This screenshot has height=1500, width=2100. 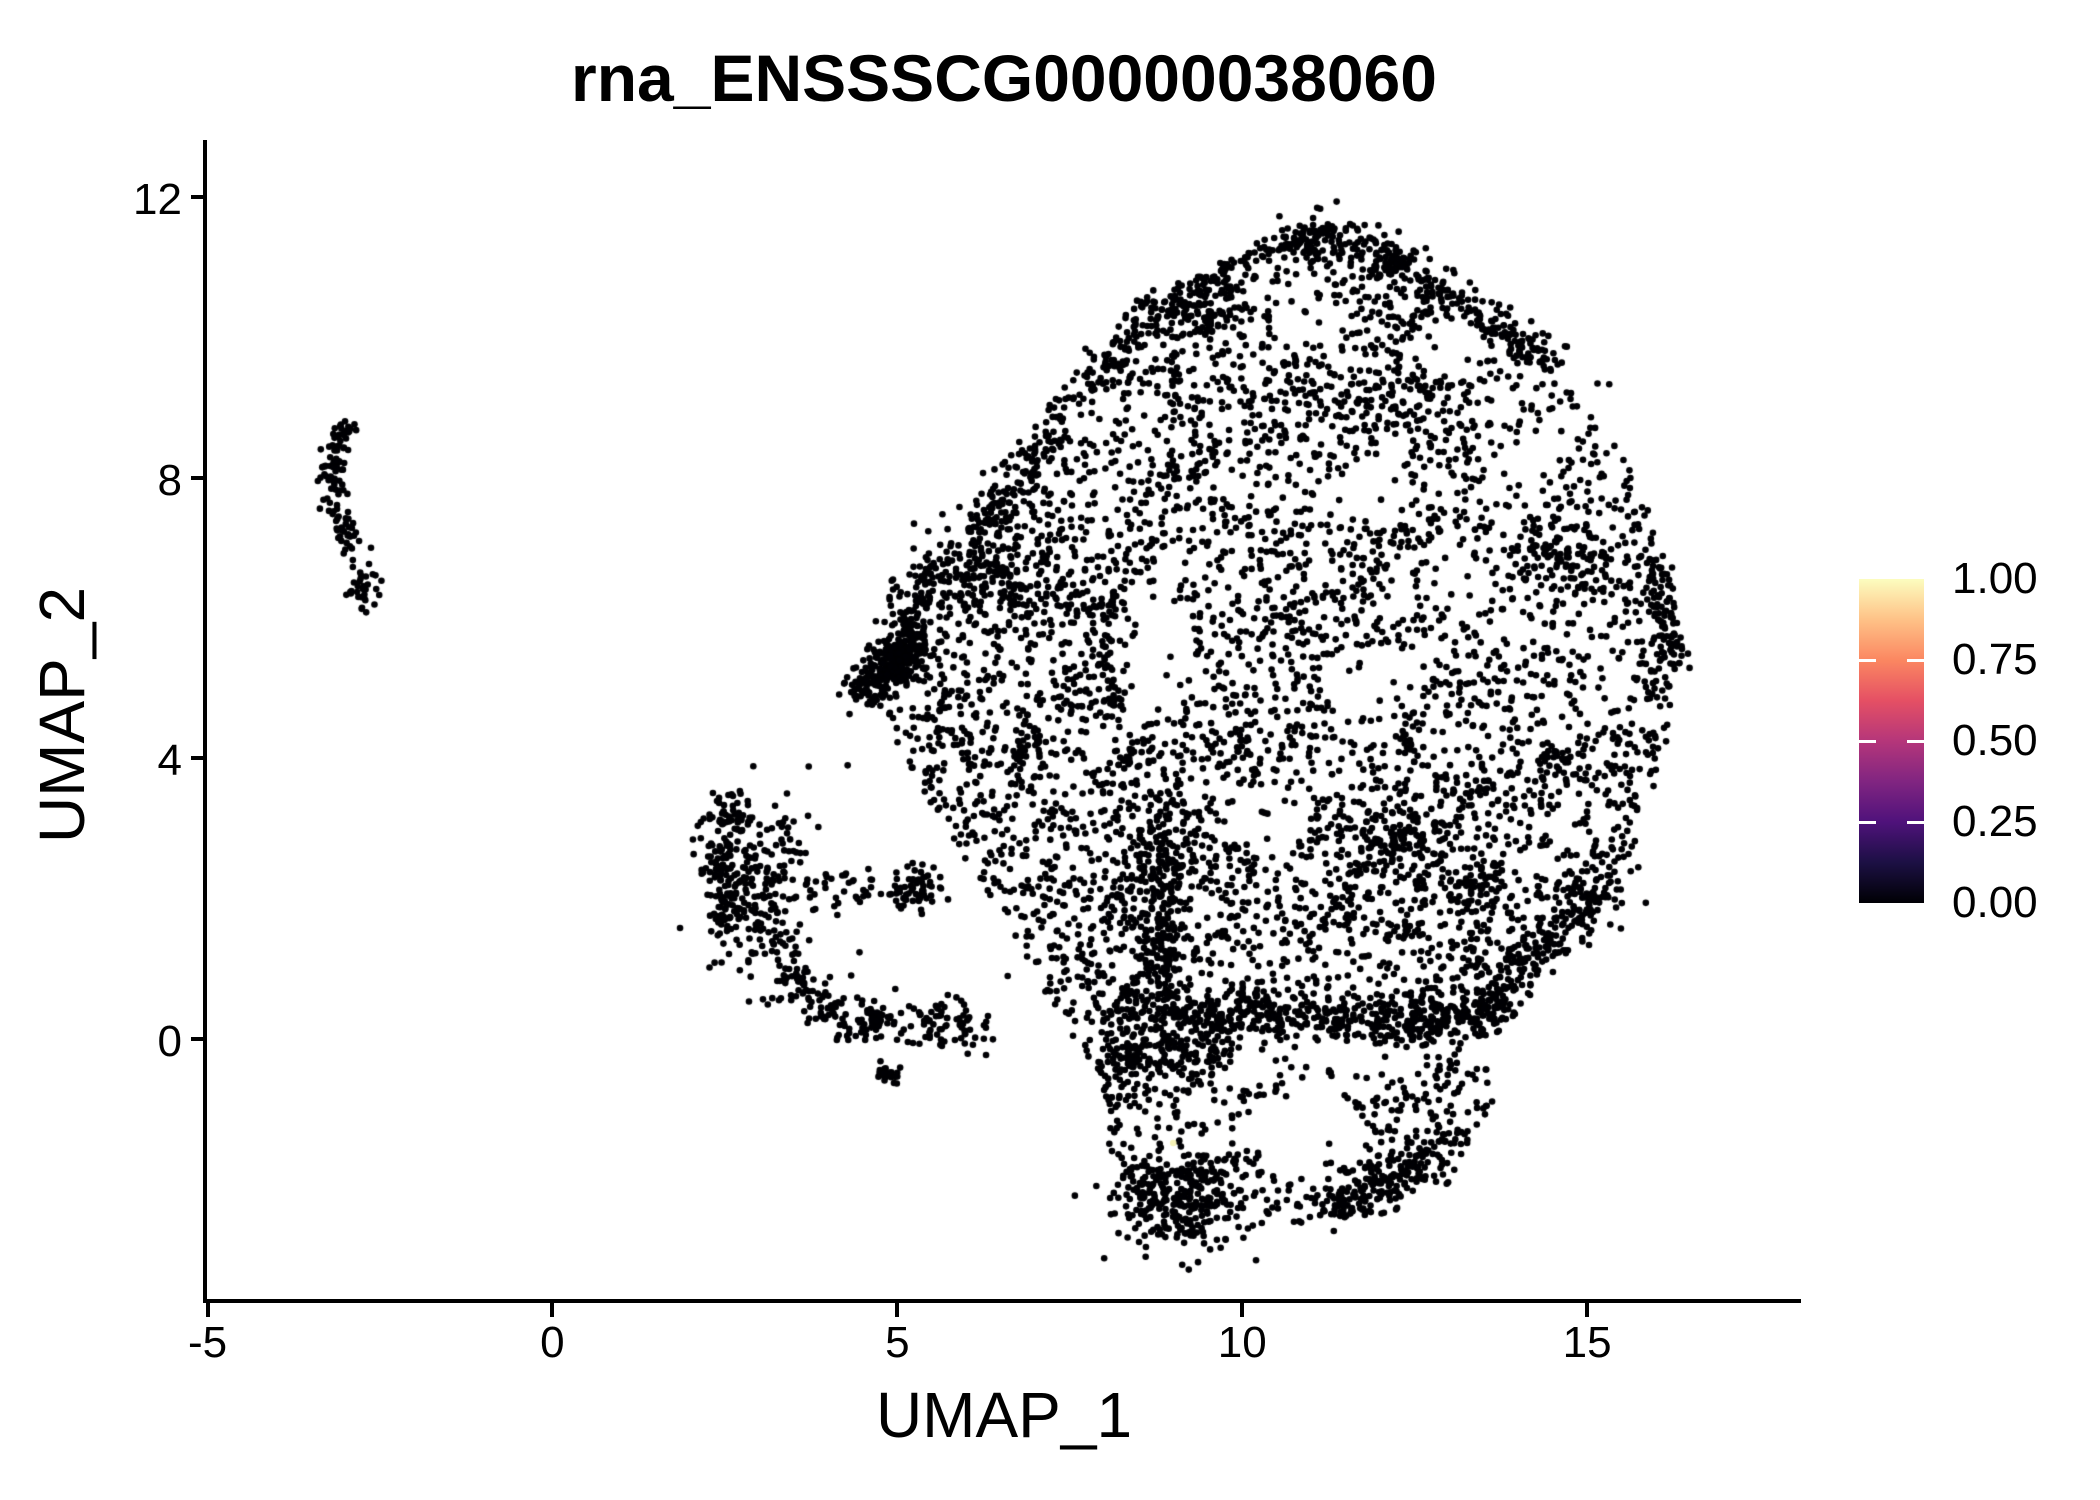 What do you see at coordinates (1002, 1301) in the screenshot?
I see `x-axis-line` at bounding box center [1002, 1301].